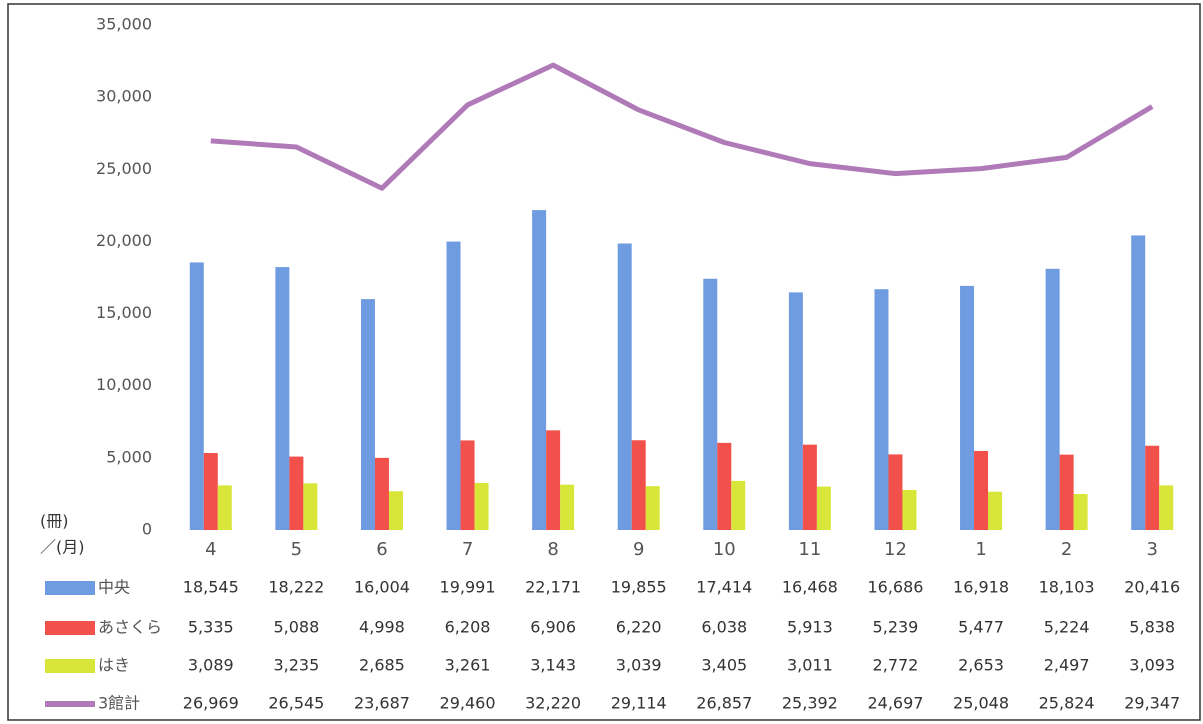 Image resolution: width=1203 pixels, height=724 pixels. I want to click on table-value: 29,460, so click(468, 703).